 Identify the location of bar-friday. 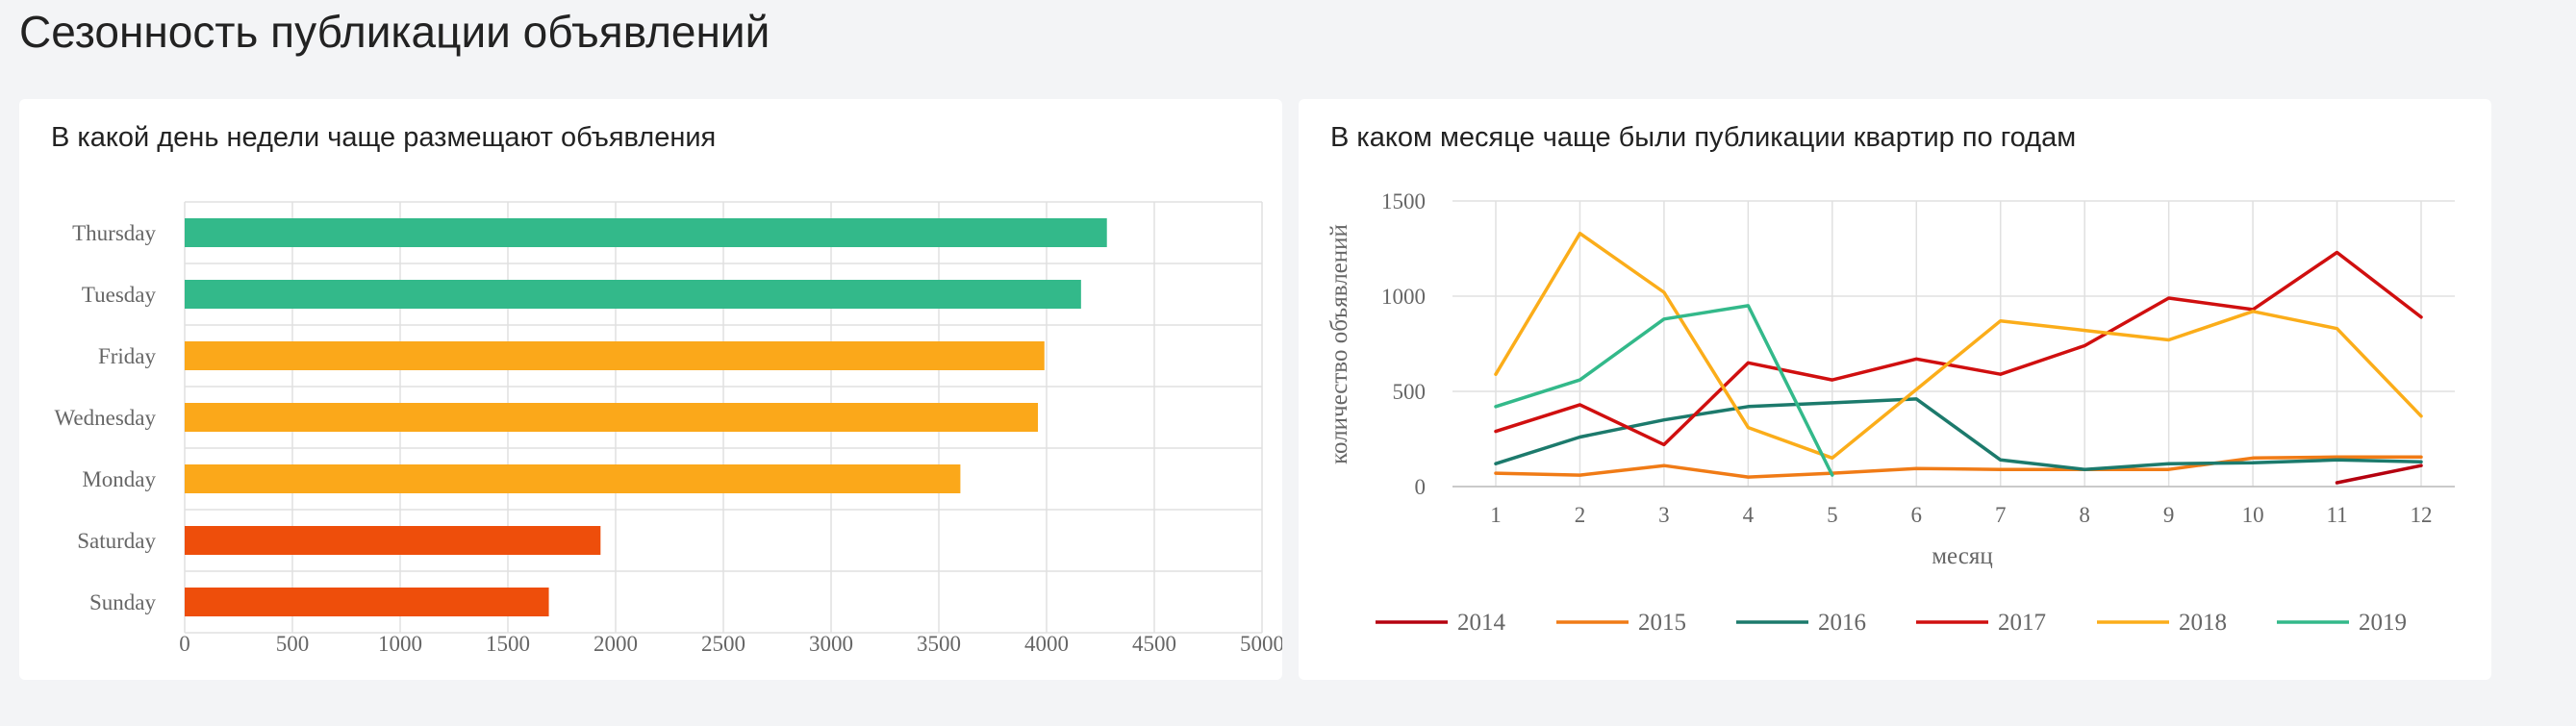
(615, 355).